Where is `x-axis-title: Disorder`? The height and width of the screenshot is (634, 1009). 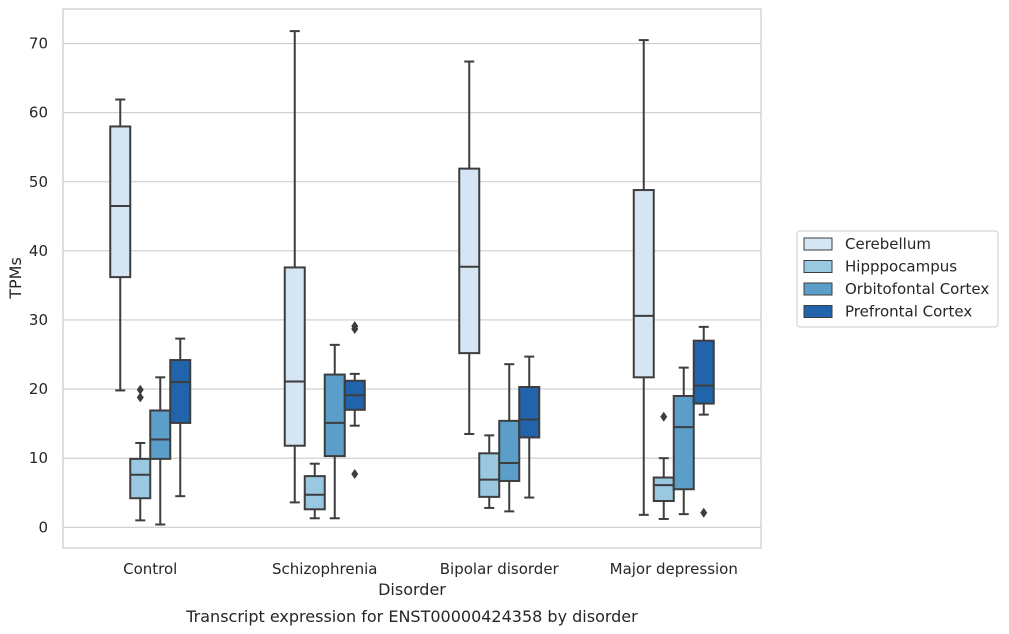 x-axis-title: Disorder is located at coordinates (412, 589).